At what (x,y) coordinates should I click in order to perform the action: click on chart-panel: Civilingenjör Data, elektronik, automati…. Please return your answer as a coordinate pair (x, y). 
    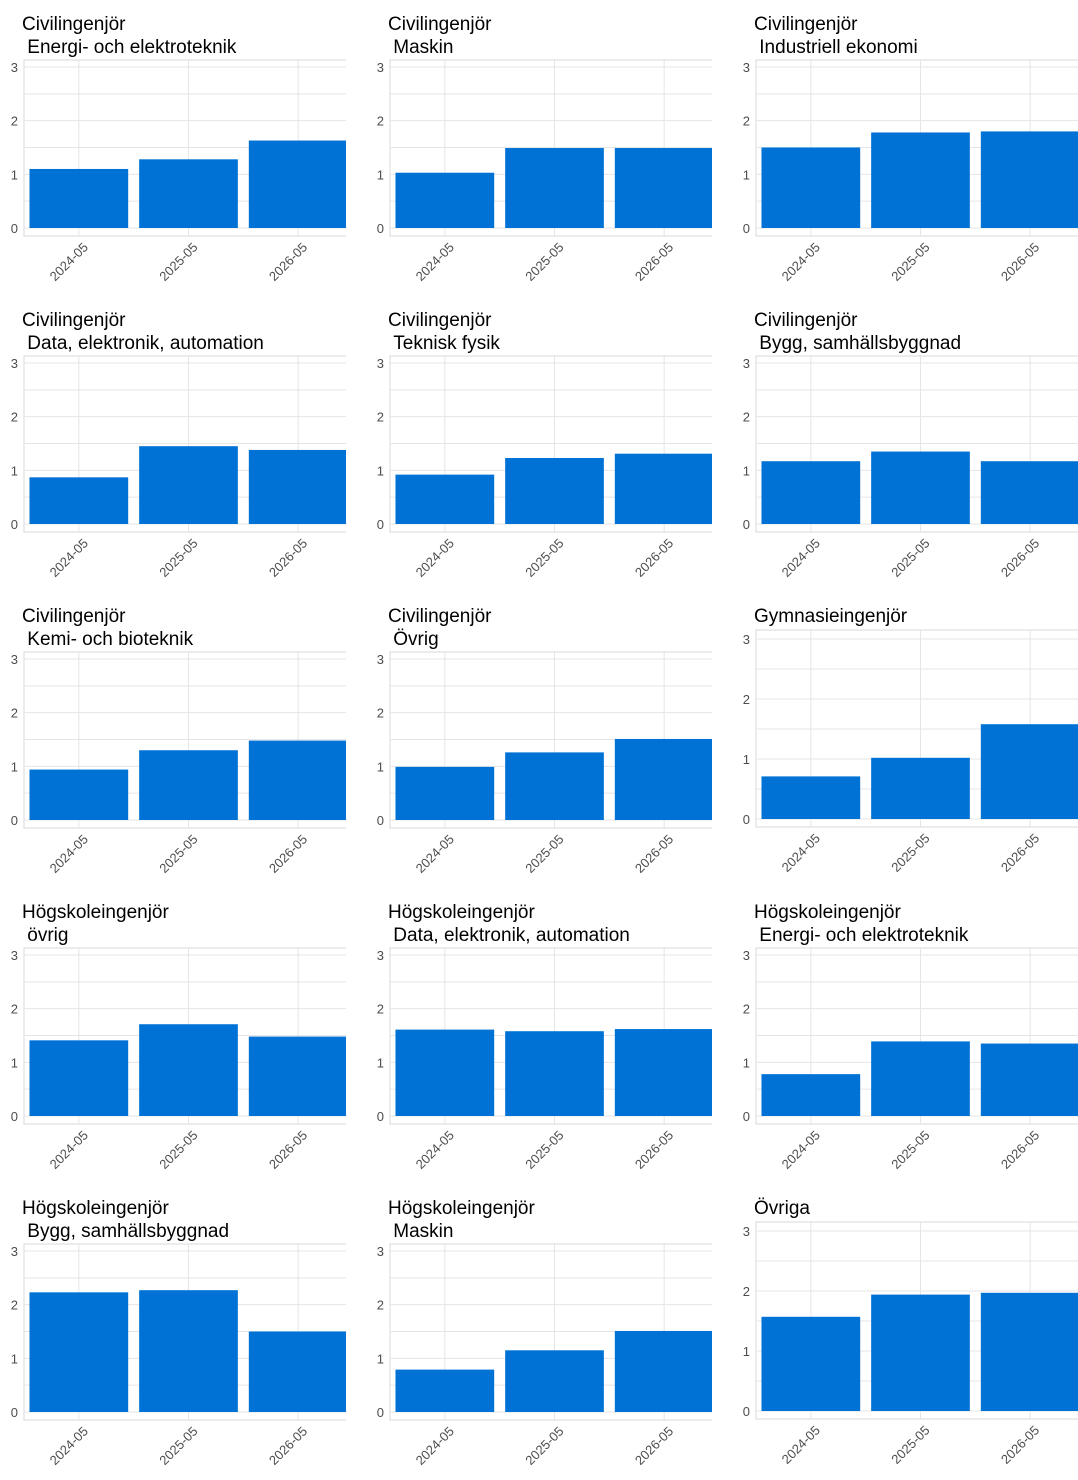
    Looking at the image, I should click on (178, 445).